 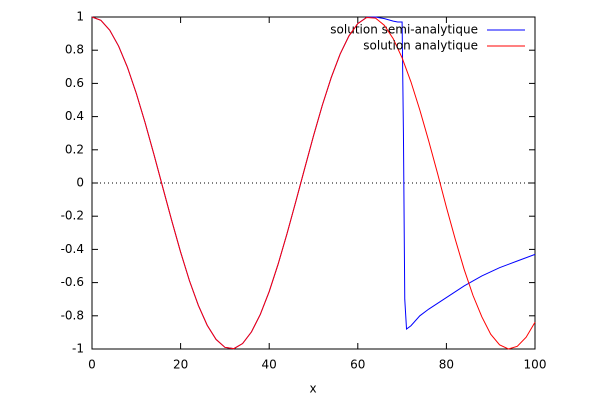 I want to click on y-tick-label: -0.2, so click(x=72, y=216).